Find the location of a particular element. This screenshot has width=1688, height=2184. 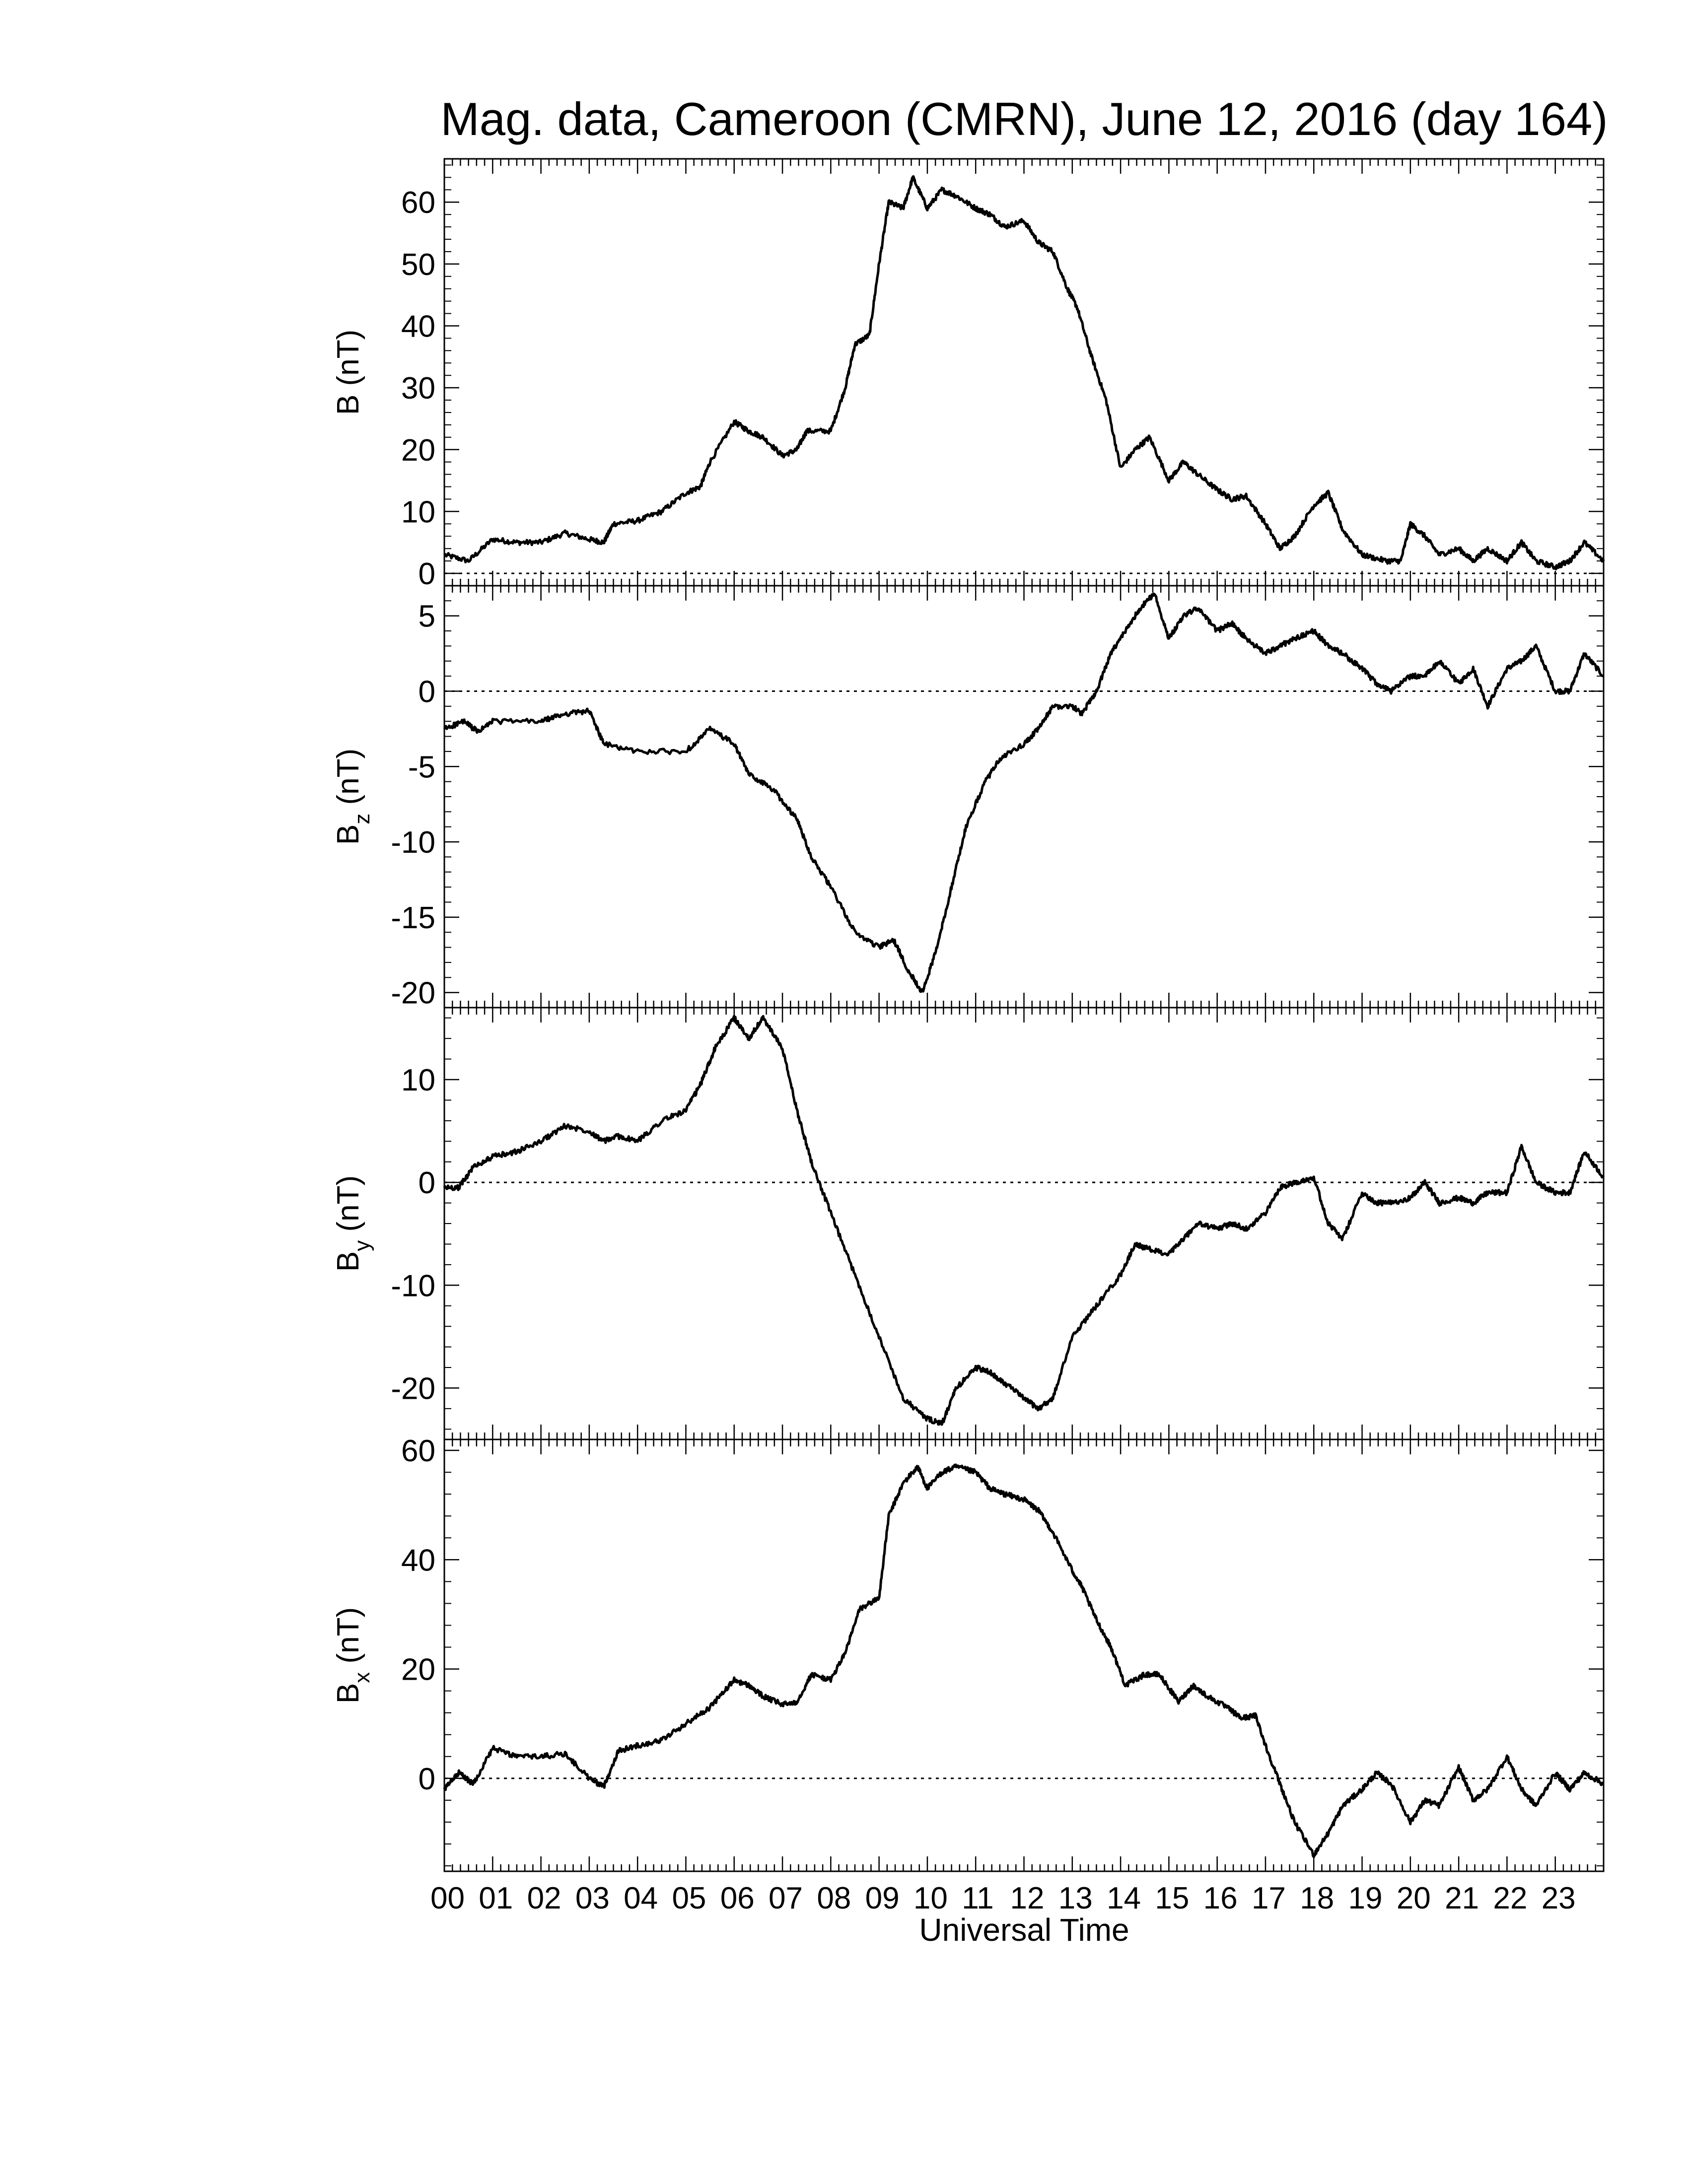

x-tick-label: 20 is located at coordinates (1414, 1898).